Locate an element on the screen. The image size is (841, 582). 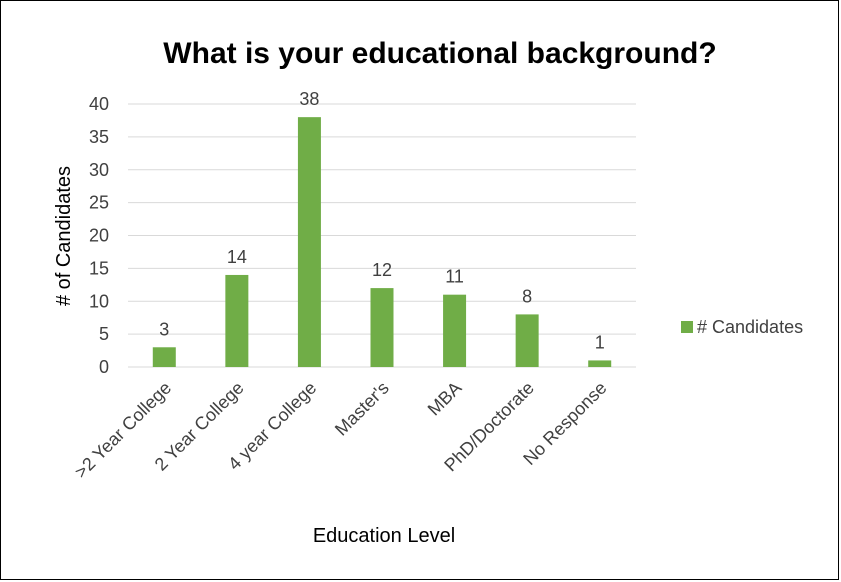
x-tick-label: Master's is located at coordinates (362, 409).